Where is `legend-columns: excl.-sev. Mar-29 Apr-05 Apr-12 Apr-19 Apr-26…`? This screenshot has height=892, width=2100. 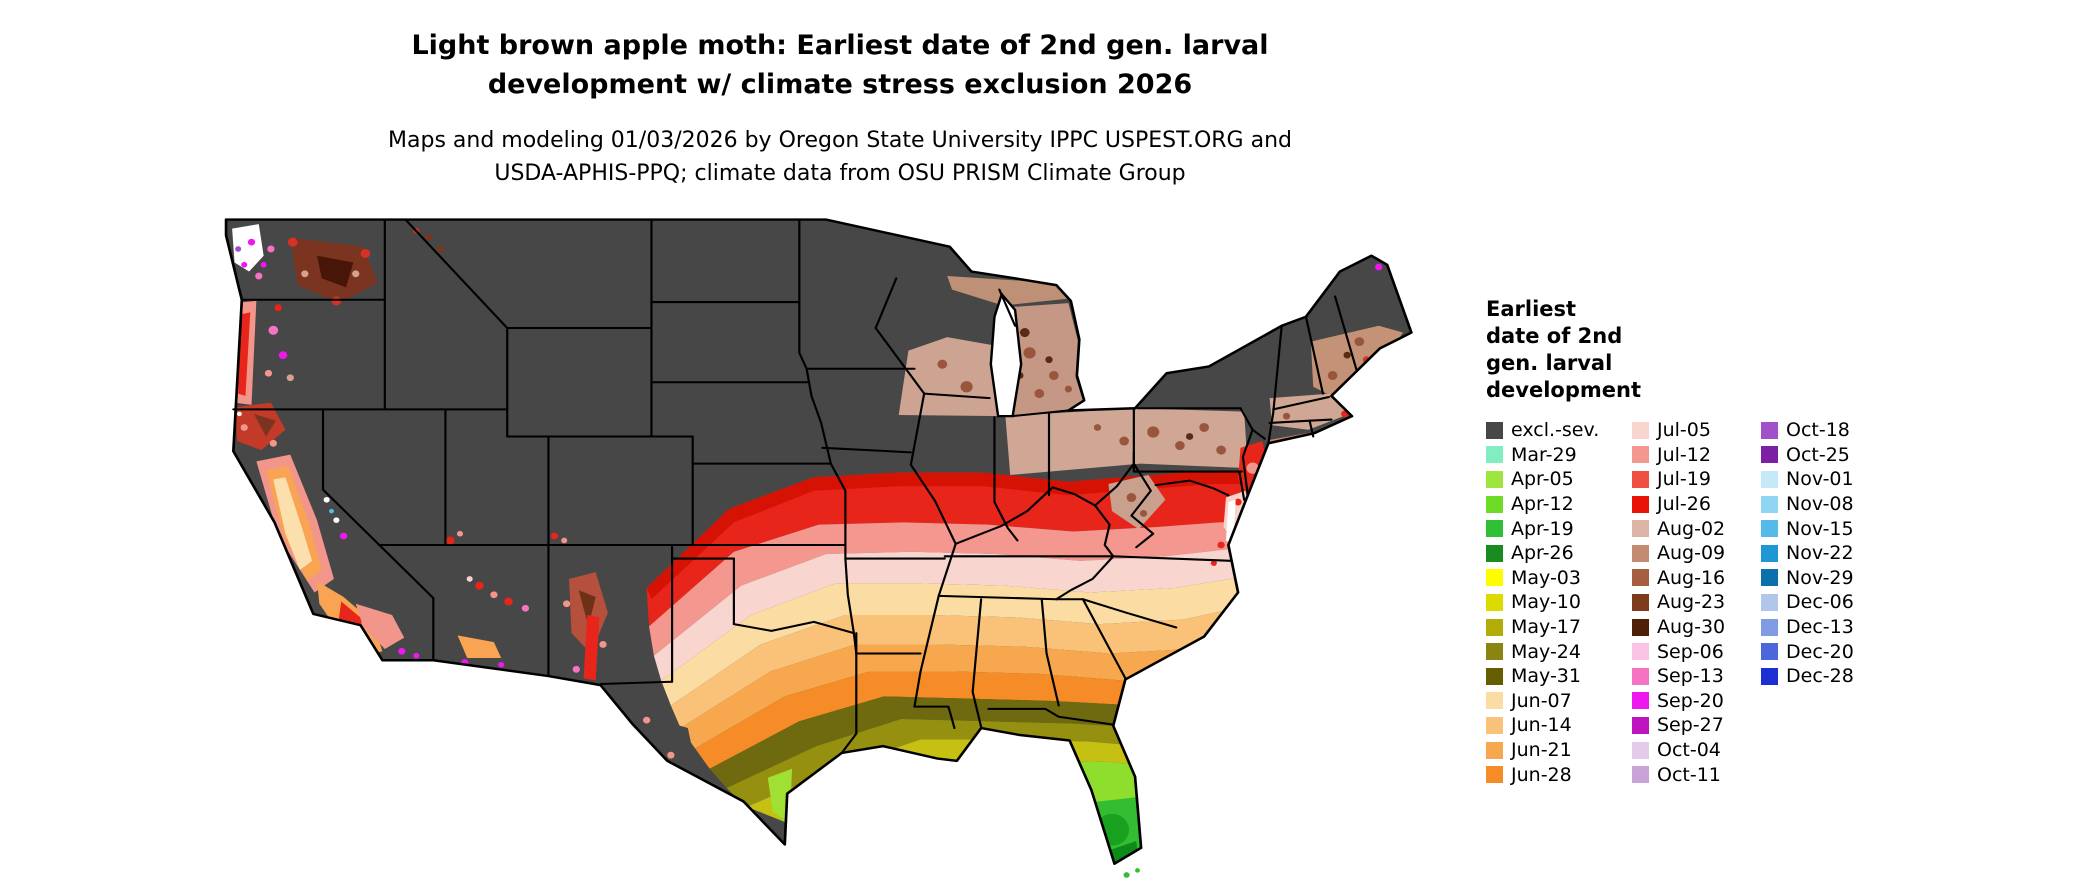
legend-columns: excl.-sev. Mar-29 Apr-05 Apr-12 Apr-19 Apr-26… is located at coordinates (1706, 602).